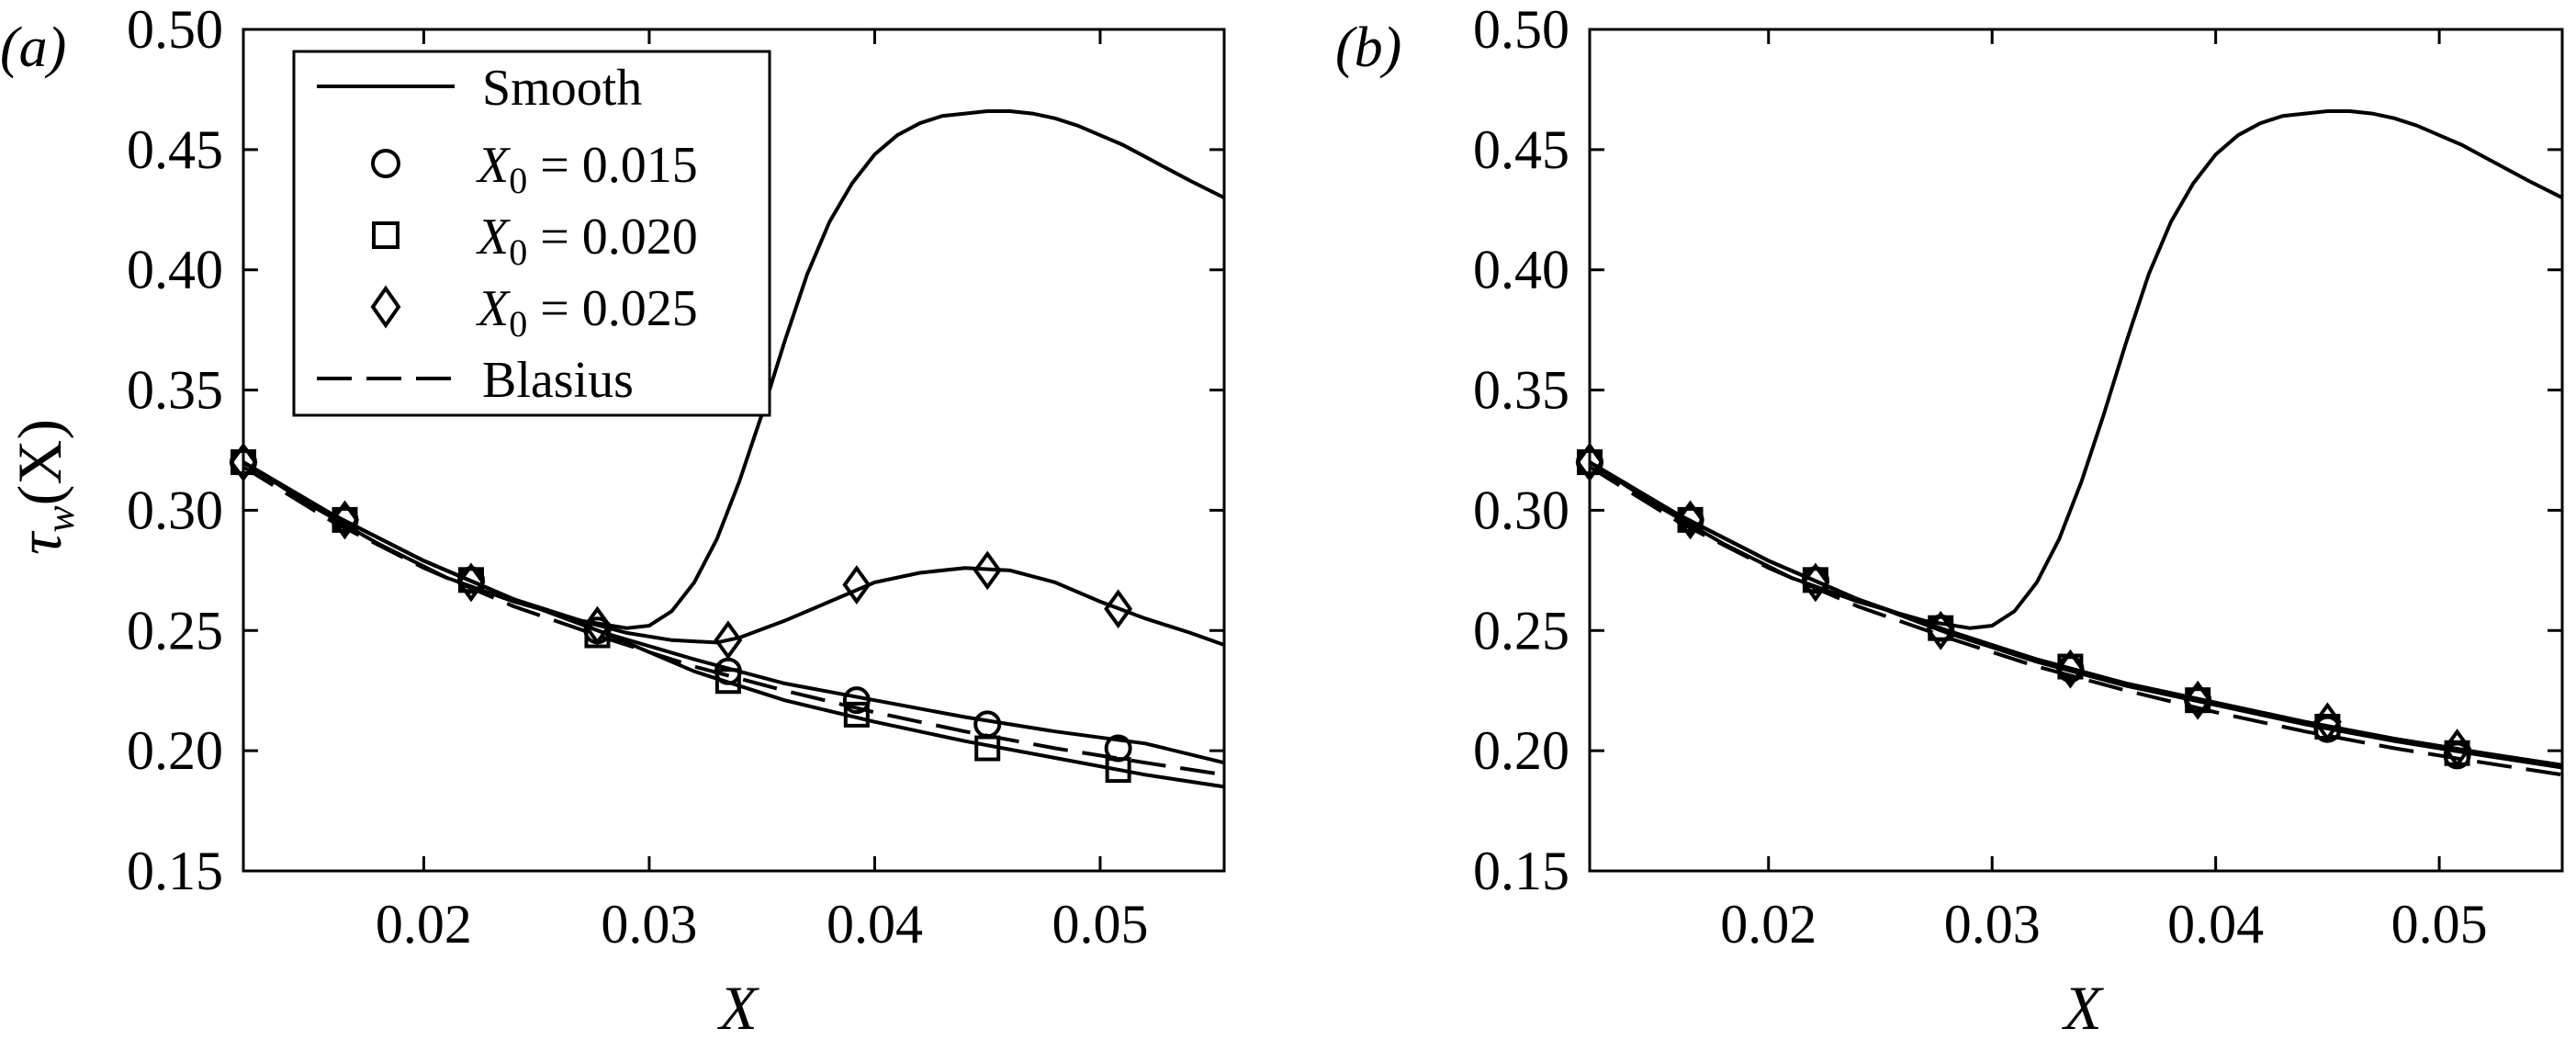 This screenshot has width=2576, height=1051. What do you see at coordinates (558, 380) in the screenshot?
I see `legend-label-blasius: Blasius` at bounding box center [558, 380].